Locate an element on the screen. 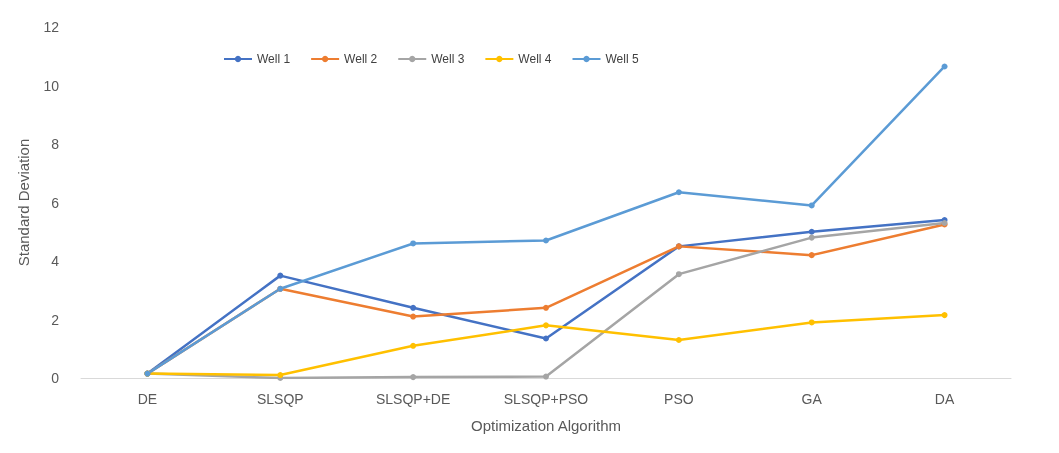  legend-label: Well 4 is located at coordinates (535, 59).